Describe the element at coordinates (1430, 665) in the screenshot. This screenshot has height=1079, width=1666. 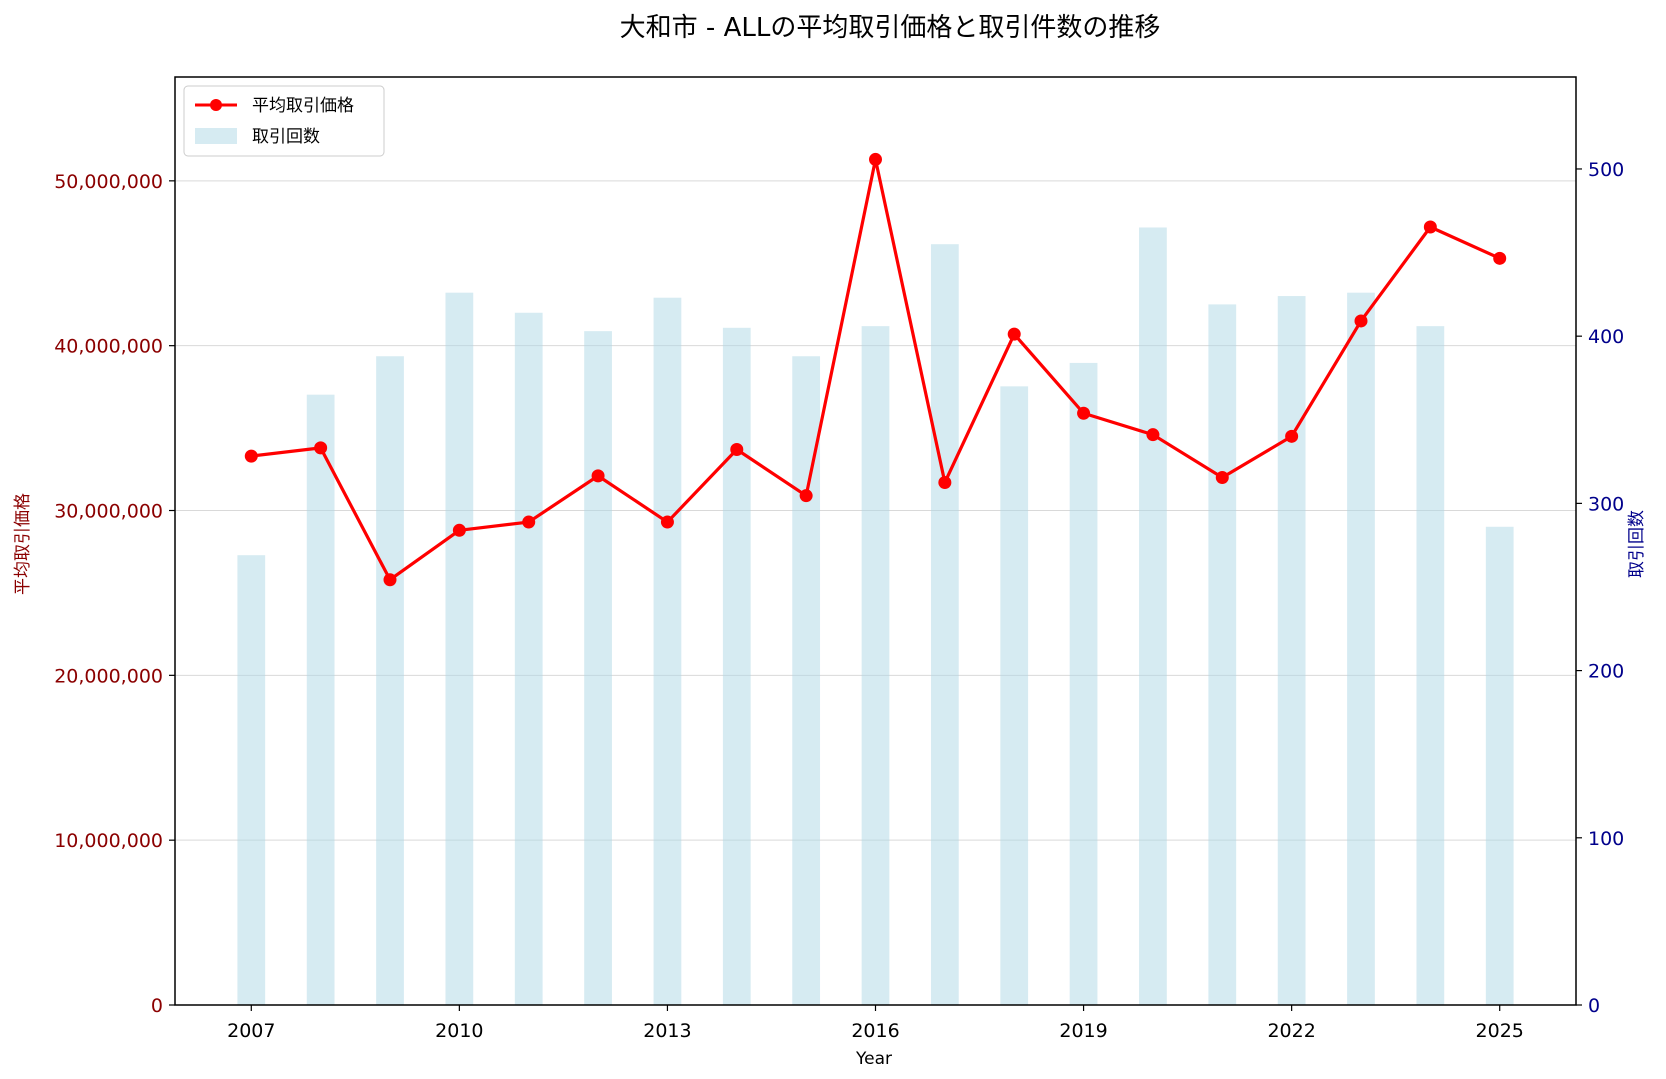
I see `bar-2024` at that location.